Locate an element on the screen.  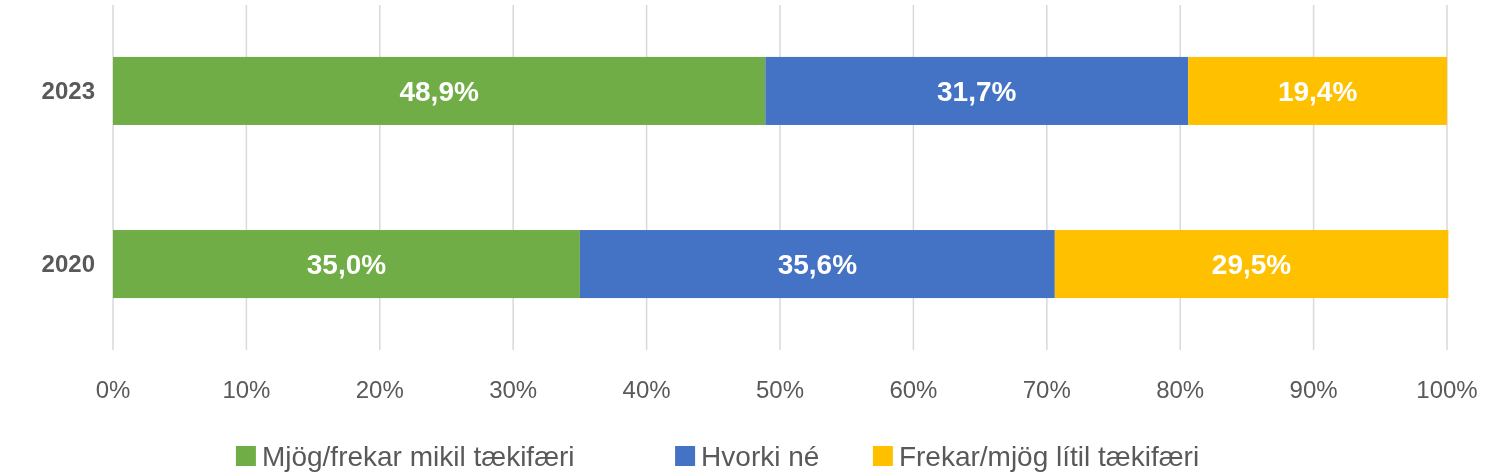
x-tick-label: 100% is located at coordinates (1447, 390).